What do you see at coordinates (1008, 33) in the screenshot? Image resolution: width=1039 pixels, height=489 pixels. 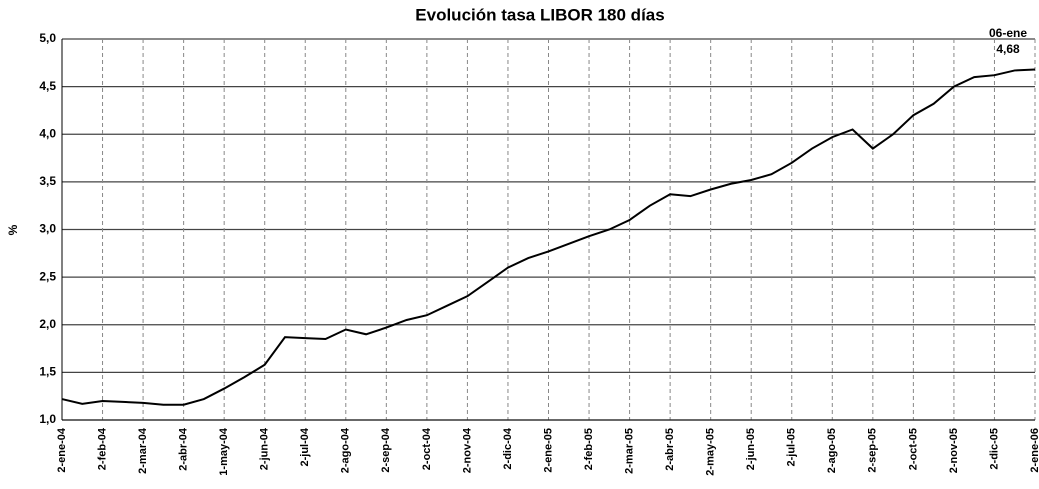 I see `annotation: 06-ene` at bounding box center [1008, 33].